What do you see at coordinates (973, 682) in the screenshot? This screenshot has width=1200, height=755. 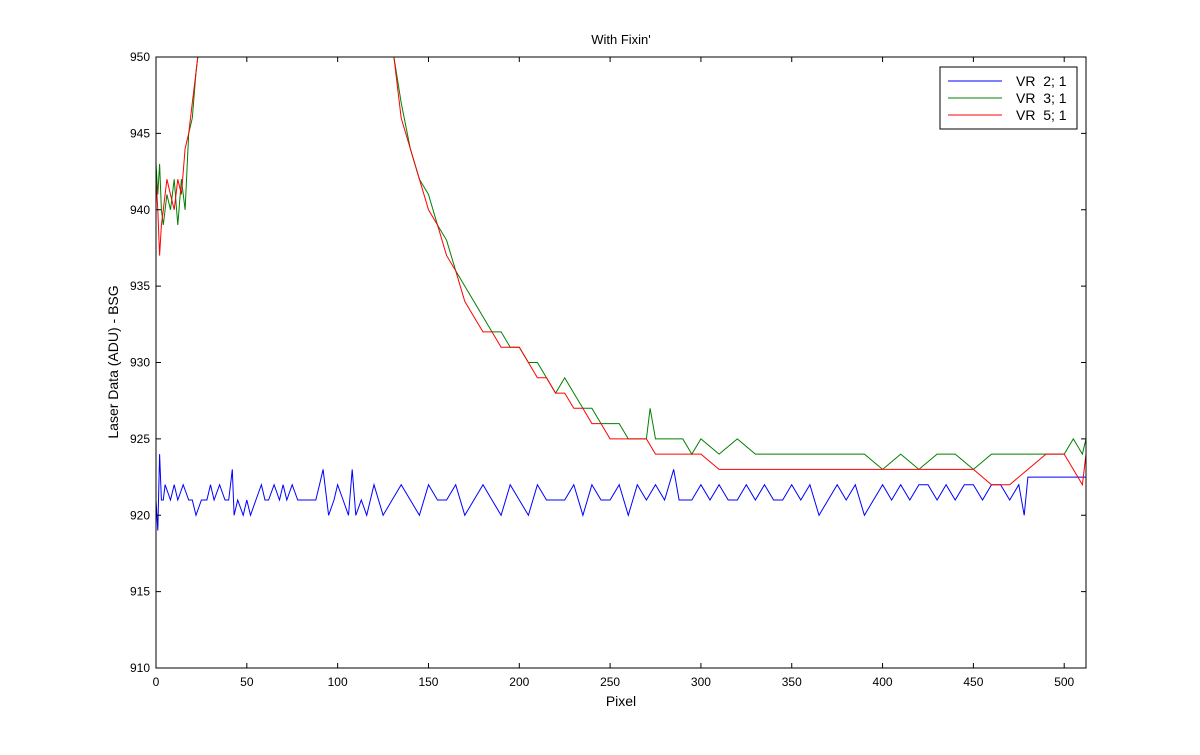 I see `x-tick-label: 450` at bounding box center [973, 682].